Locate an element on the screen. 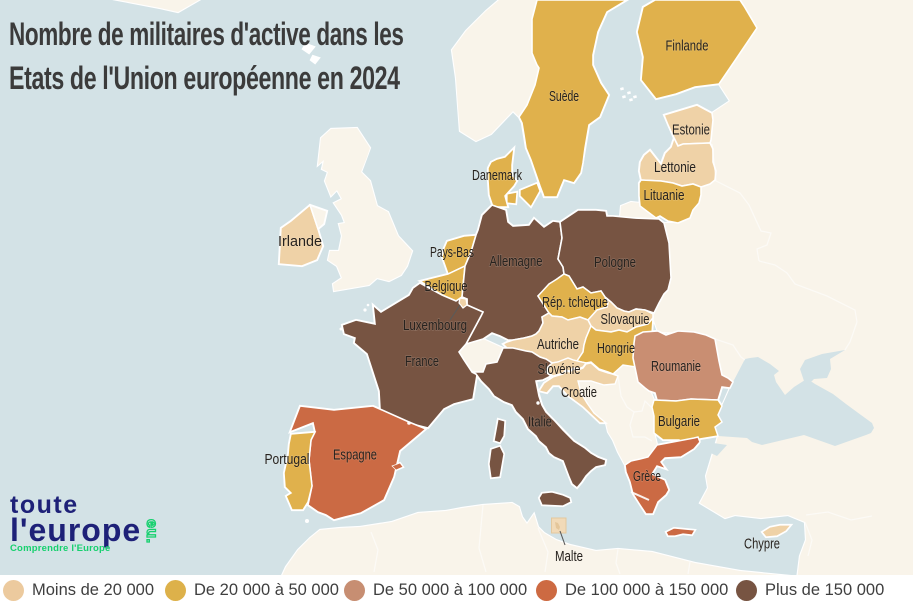 This screenshot has width=913, height=605. svg-text: Pays-Bas is located at coordinates (452, 252).